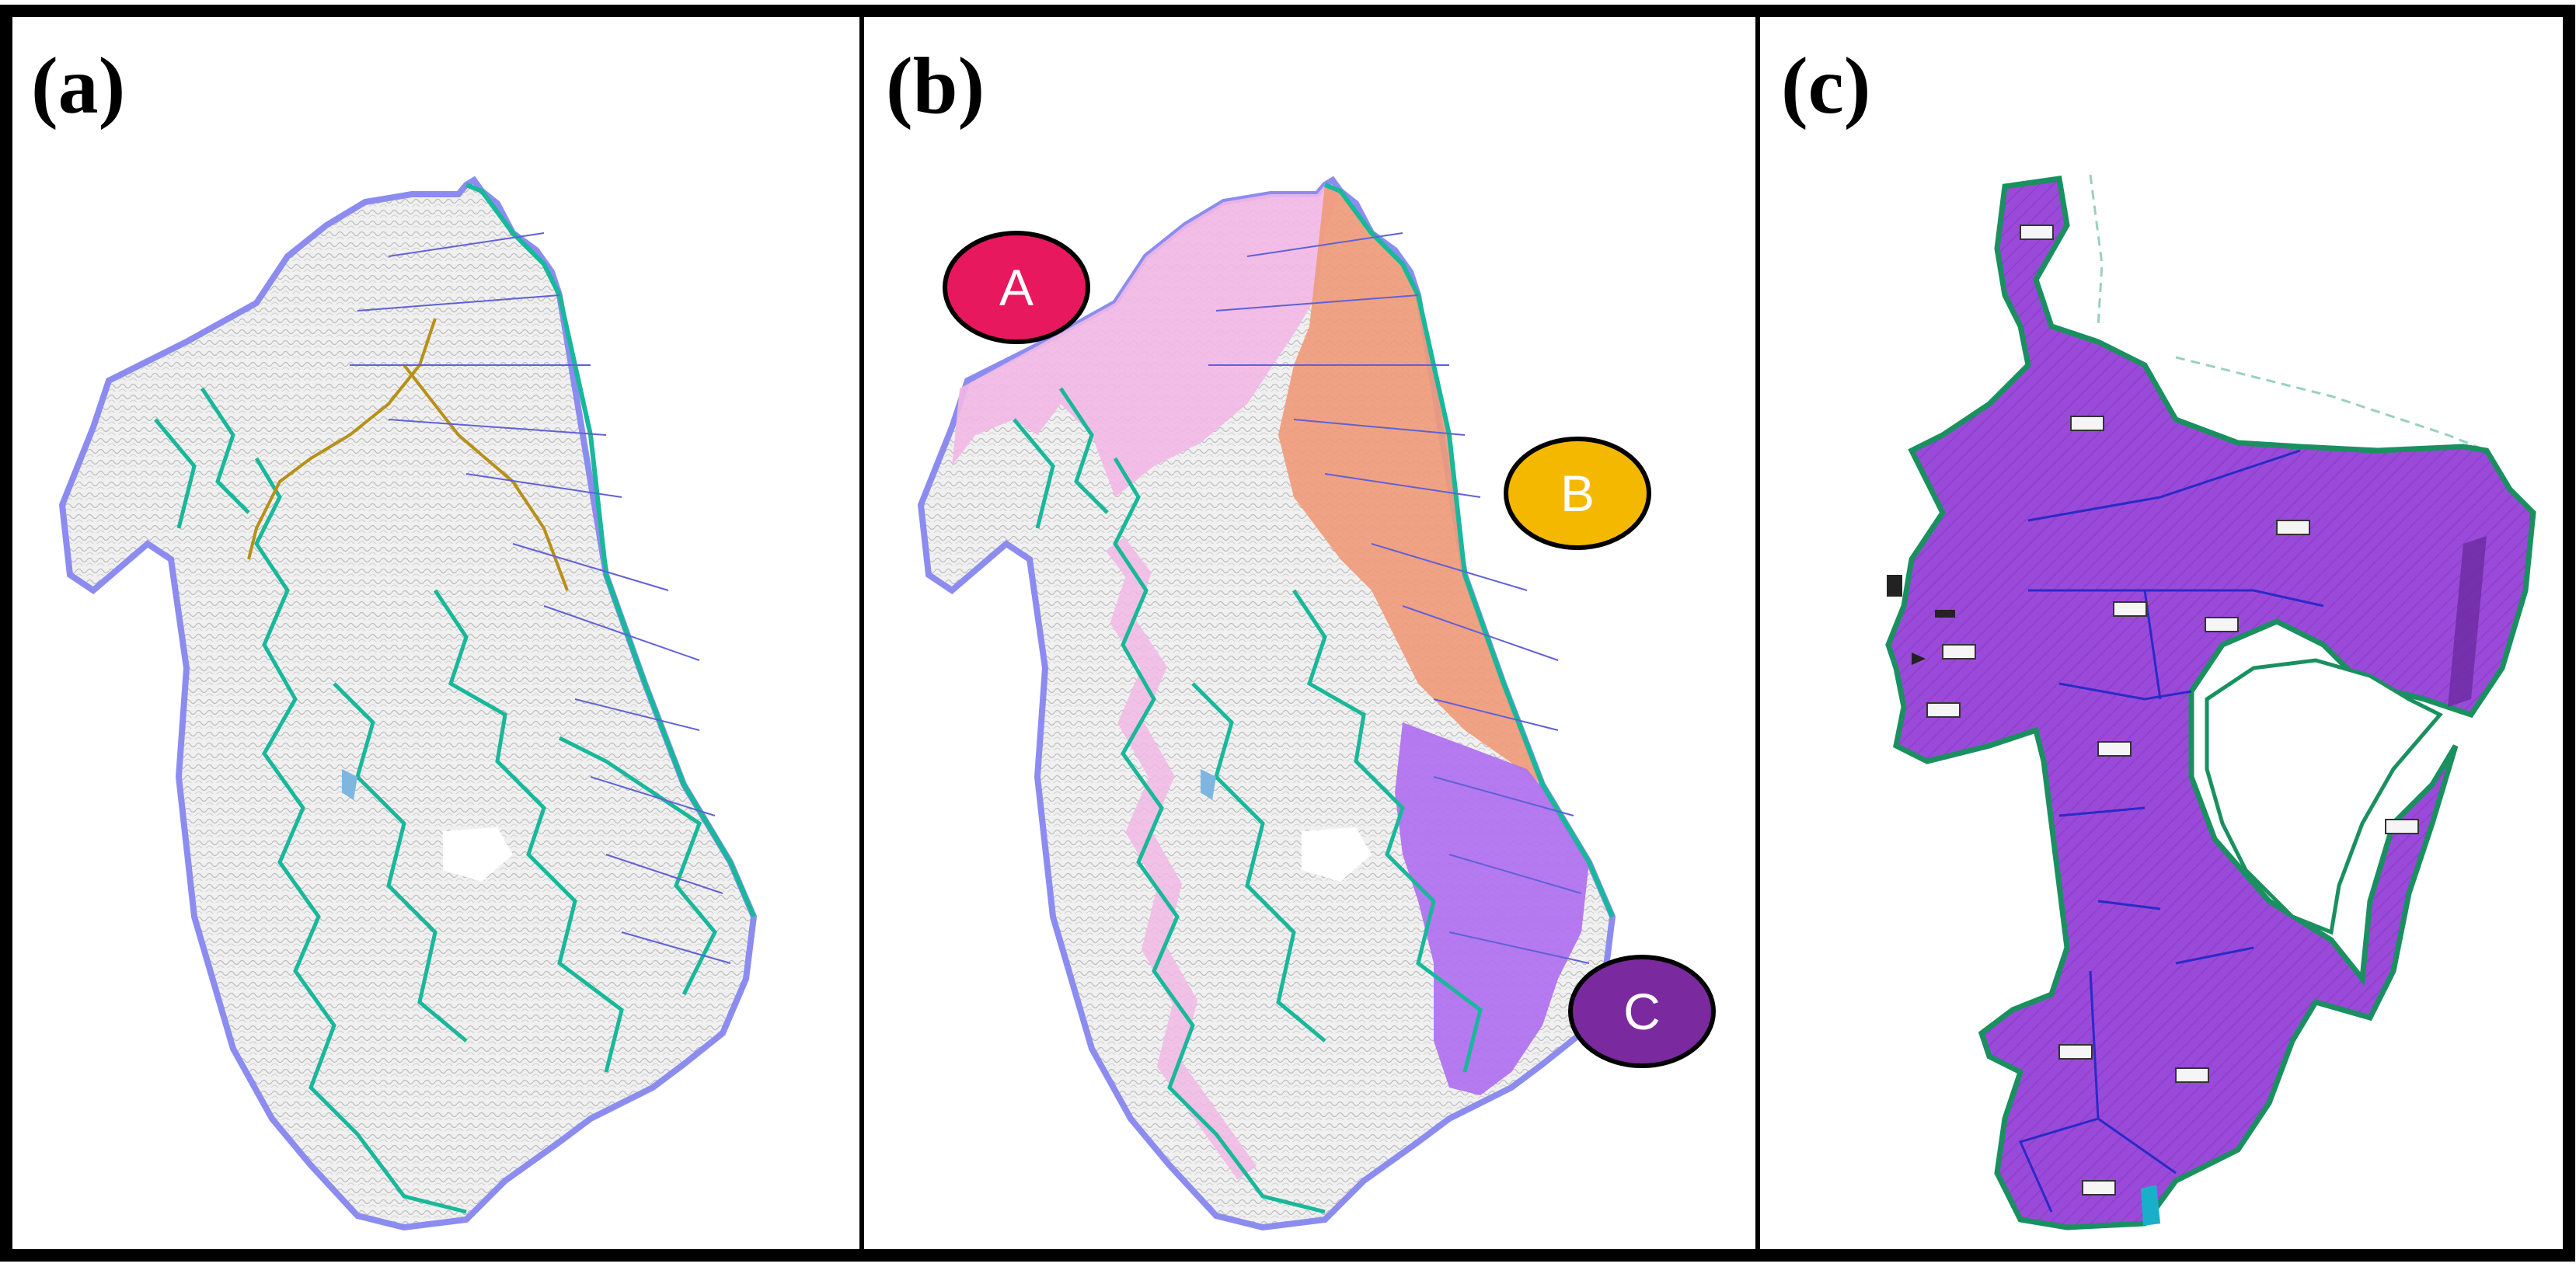  What do you see at coordinates (2467, 621) in the screenshot?
I see `shaded-strip` at bounding box center [2467, 621].